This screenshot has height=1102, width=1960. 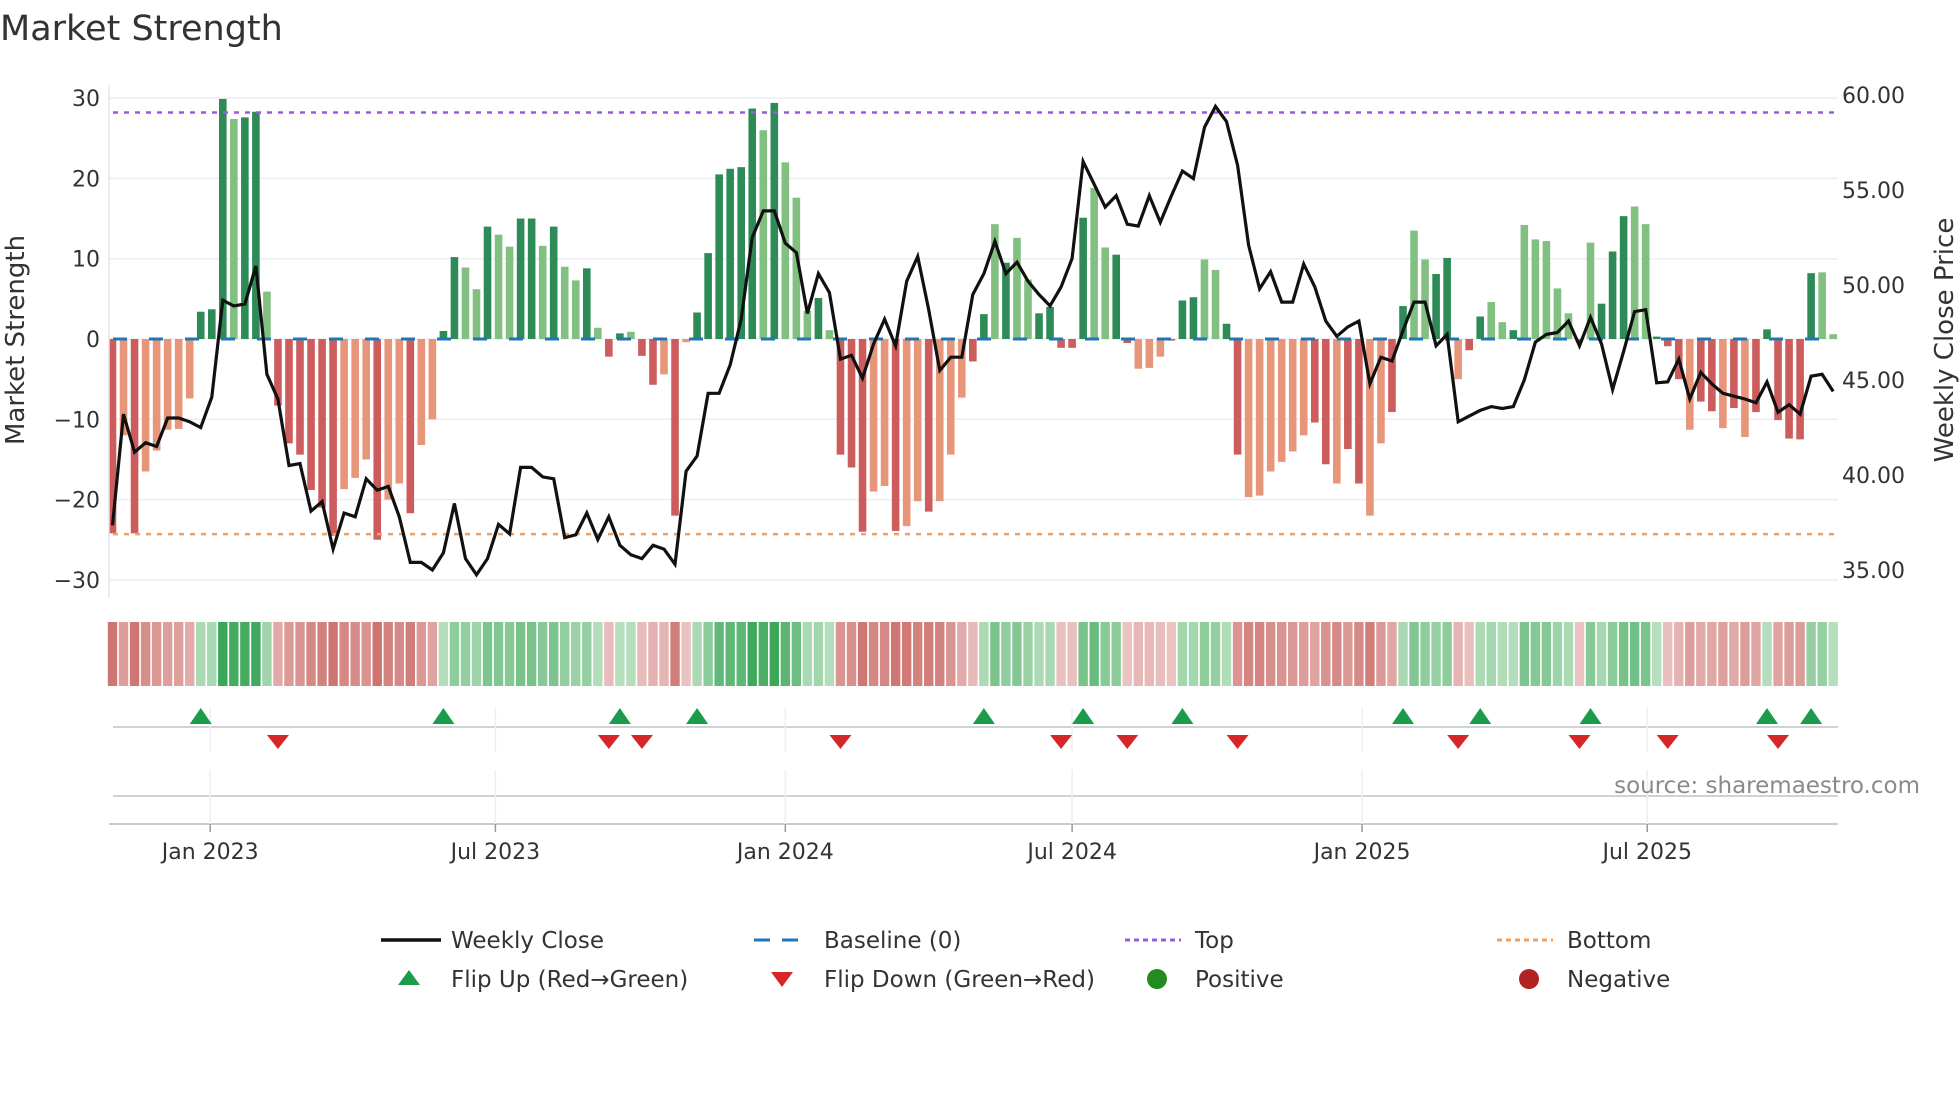 I want to click on legend-negative-icon, so click(x=1529, y=979).